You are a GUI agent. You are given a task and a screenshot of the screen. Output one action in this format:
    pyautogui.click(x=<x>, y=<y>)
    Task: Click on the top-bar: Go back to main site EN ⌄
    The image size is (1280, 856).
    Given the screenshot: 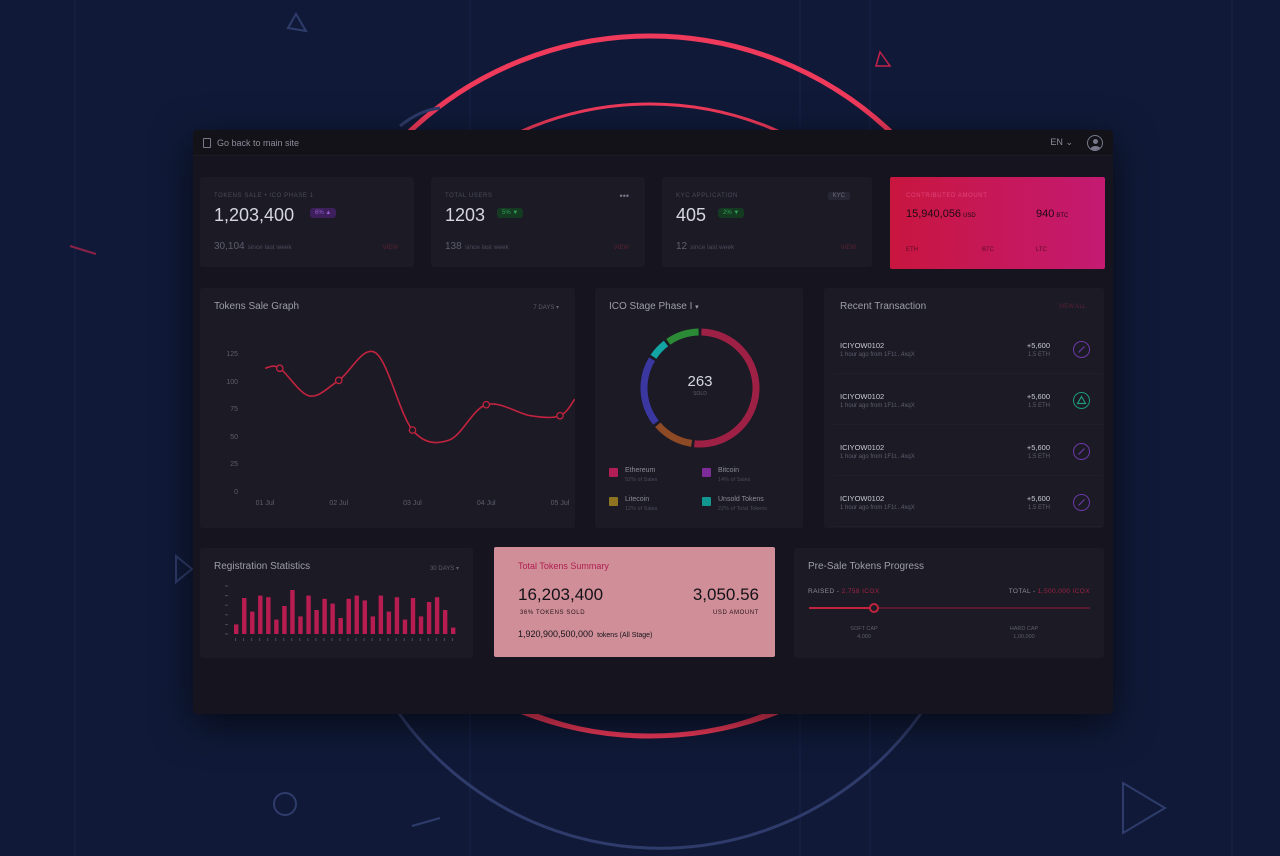 What is the action you would take?
    pyautogui.click(x=653, y=143)
    